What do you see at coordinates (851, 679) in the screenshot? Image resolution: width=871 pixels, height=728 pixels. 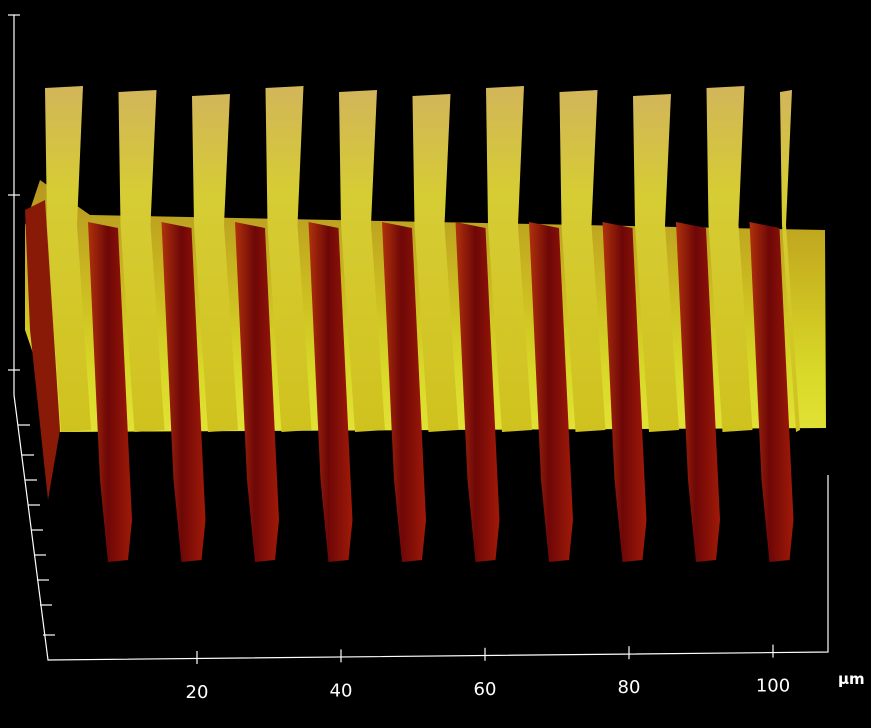 I see `axis-unit: μm` at bounding box center [851, 679].